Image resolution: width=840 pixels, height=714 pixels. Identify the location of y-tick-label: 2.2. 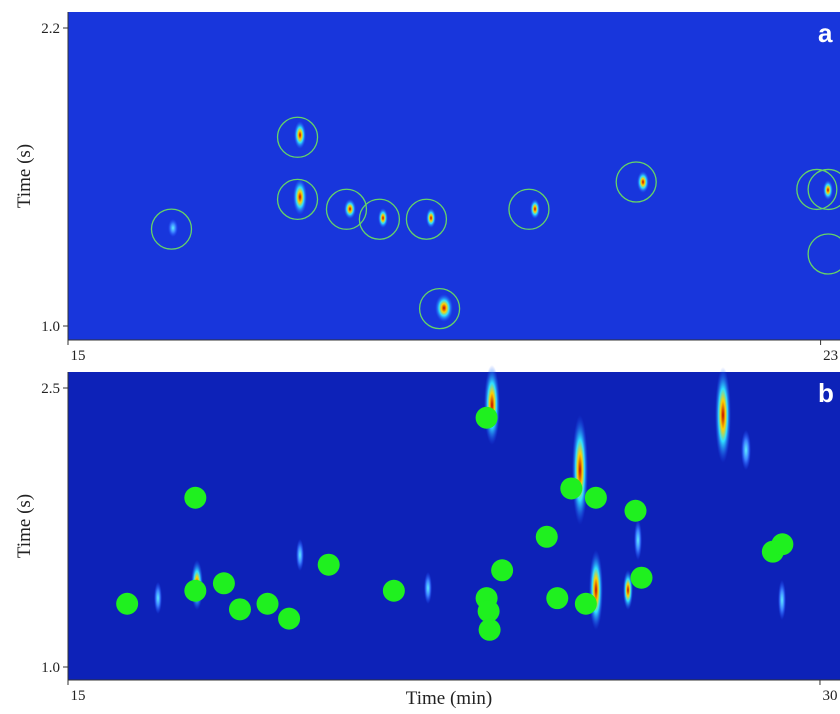
(50, 29).